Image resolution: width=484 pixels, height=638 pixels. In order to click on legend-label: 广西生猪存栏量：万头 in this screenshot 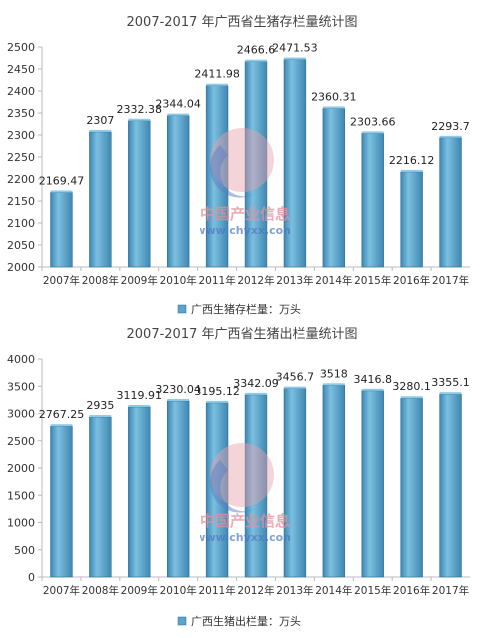, I will do `click(246, 309)`.